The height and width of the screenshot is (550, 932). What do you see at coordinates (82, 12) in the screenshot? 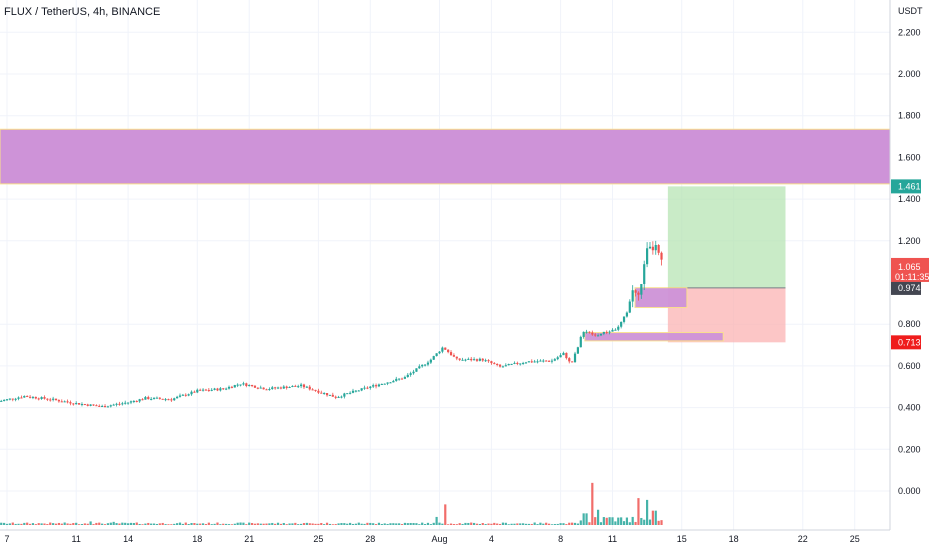
I see `symbol-title: FLUX / TetherUS, 4h, BINANCE` at bounding box center [82, 12].